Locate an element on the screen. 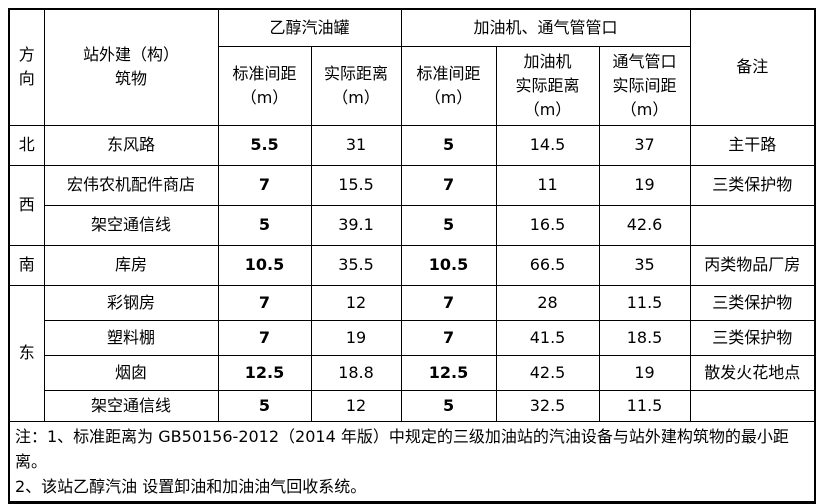 The width and height of the screenshot is (822, 504). tank-actual-cell: 19 is located at coordinates (356, 337).